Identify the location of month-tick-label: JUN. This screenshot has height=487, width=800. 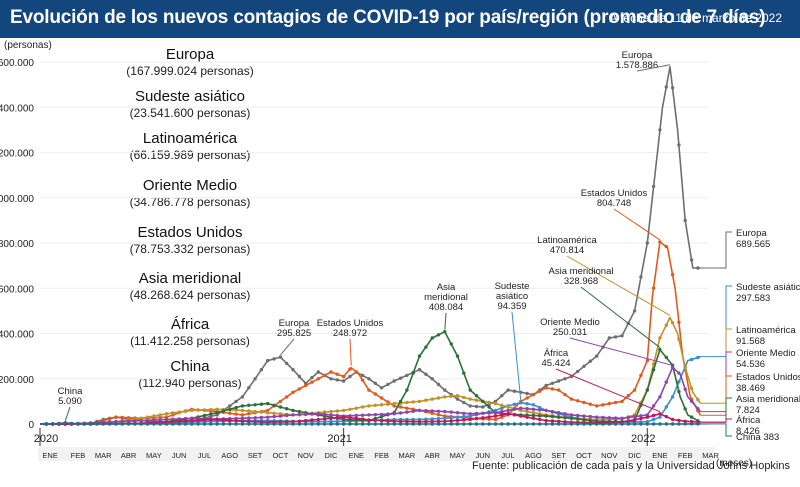
(483, 455).